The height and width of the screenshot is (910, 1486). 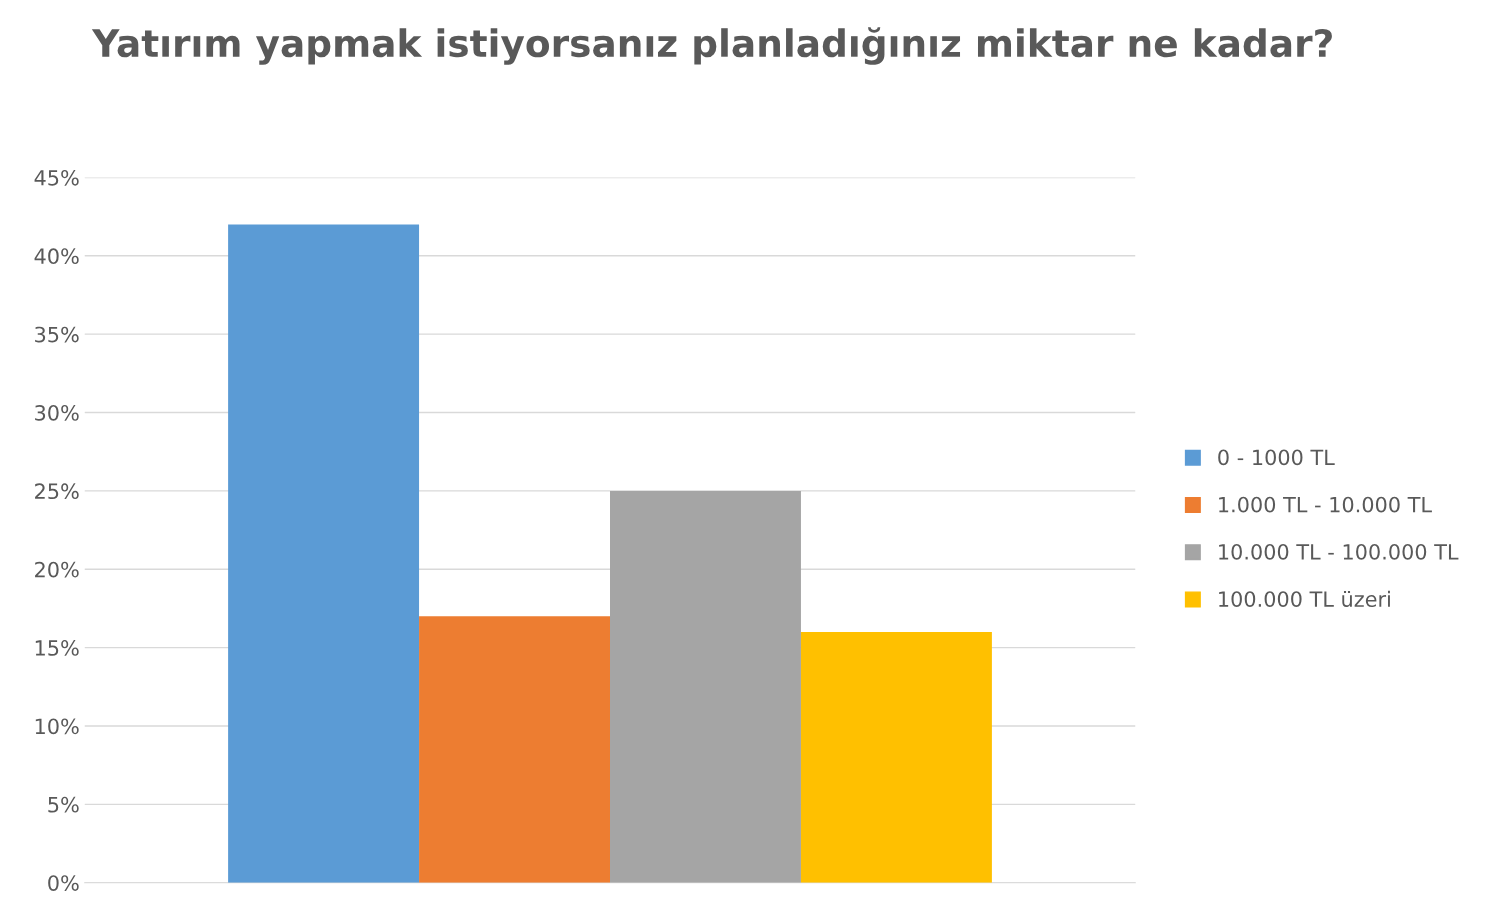 I want to click on y-tick-label: 35%, so click(x=57, y=334).